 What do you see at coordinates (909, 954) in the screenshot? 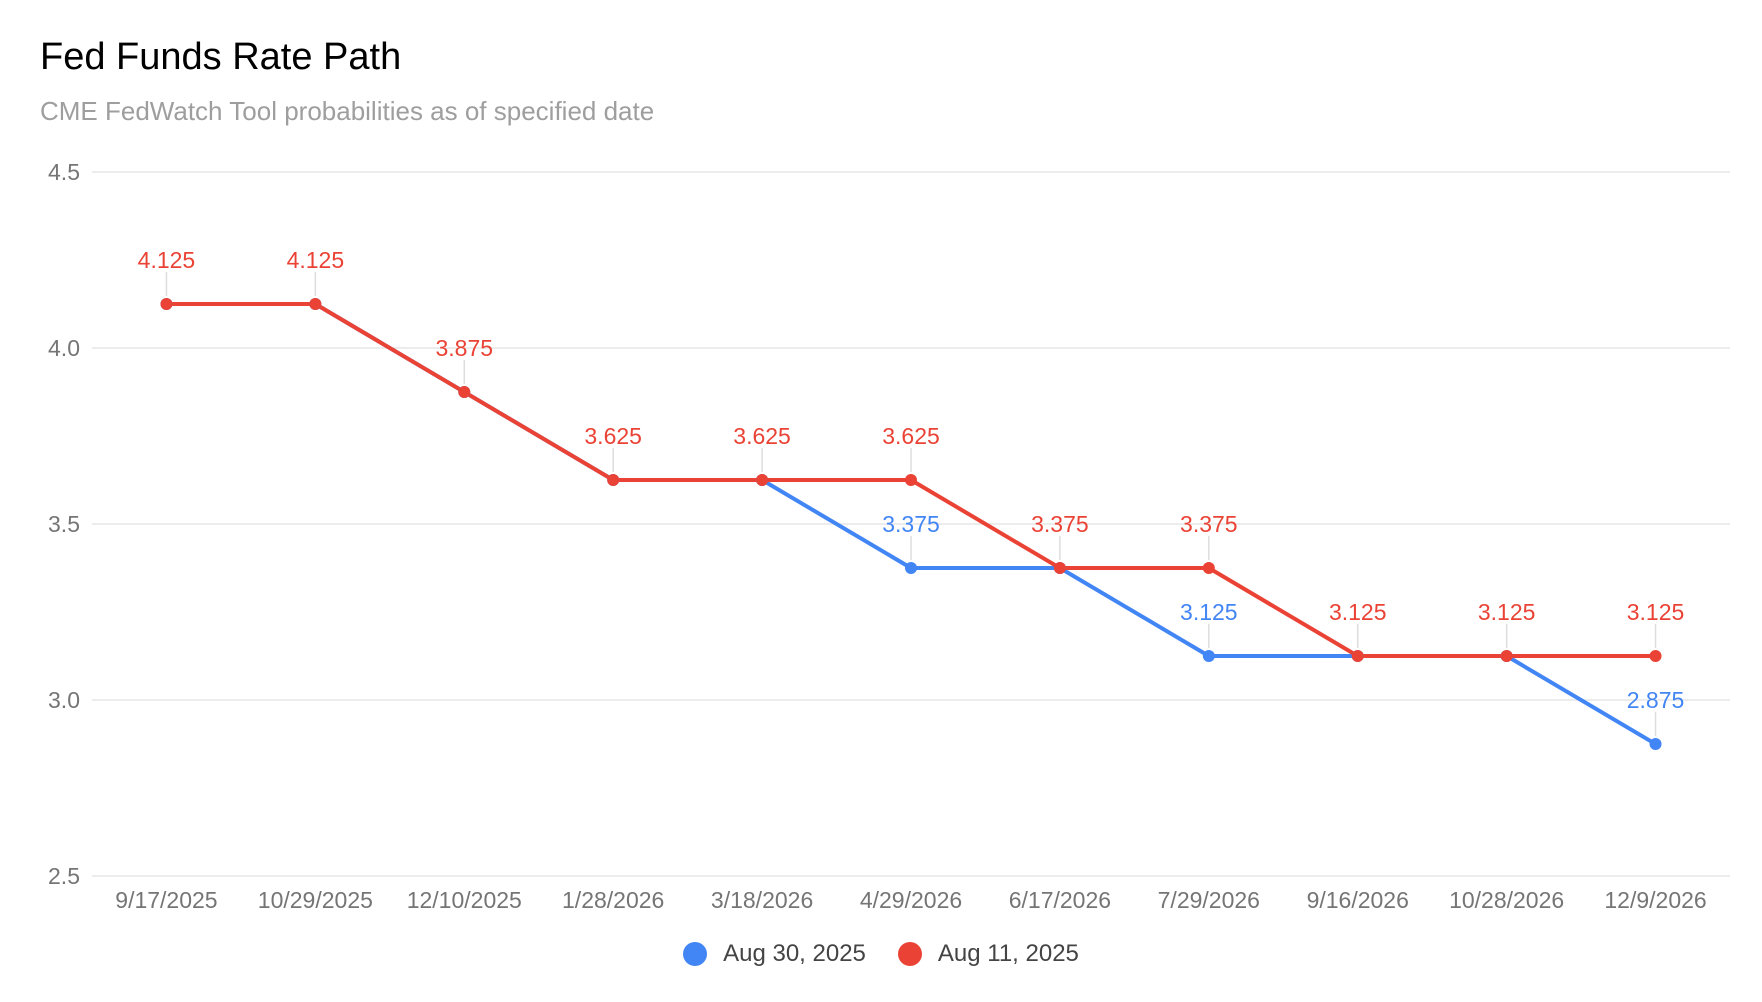
I see `legend-swatch-red` at bounding box center [909, 954].